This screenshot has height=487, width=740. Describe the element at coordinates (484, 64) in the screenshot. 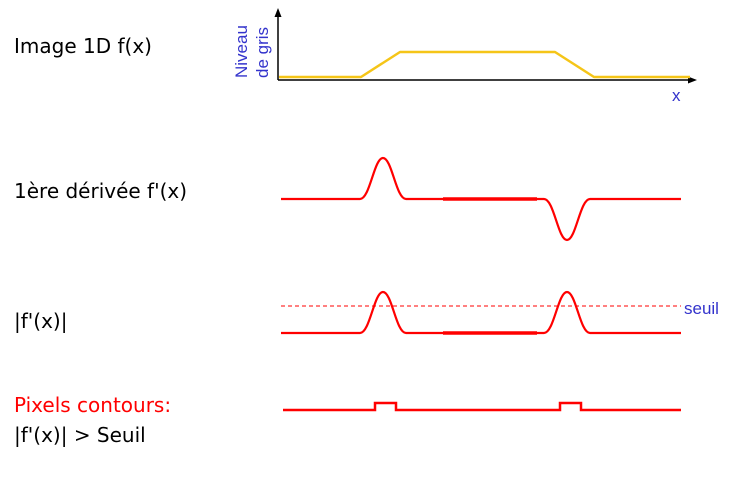

I see `signal-curve` at that location.